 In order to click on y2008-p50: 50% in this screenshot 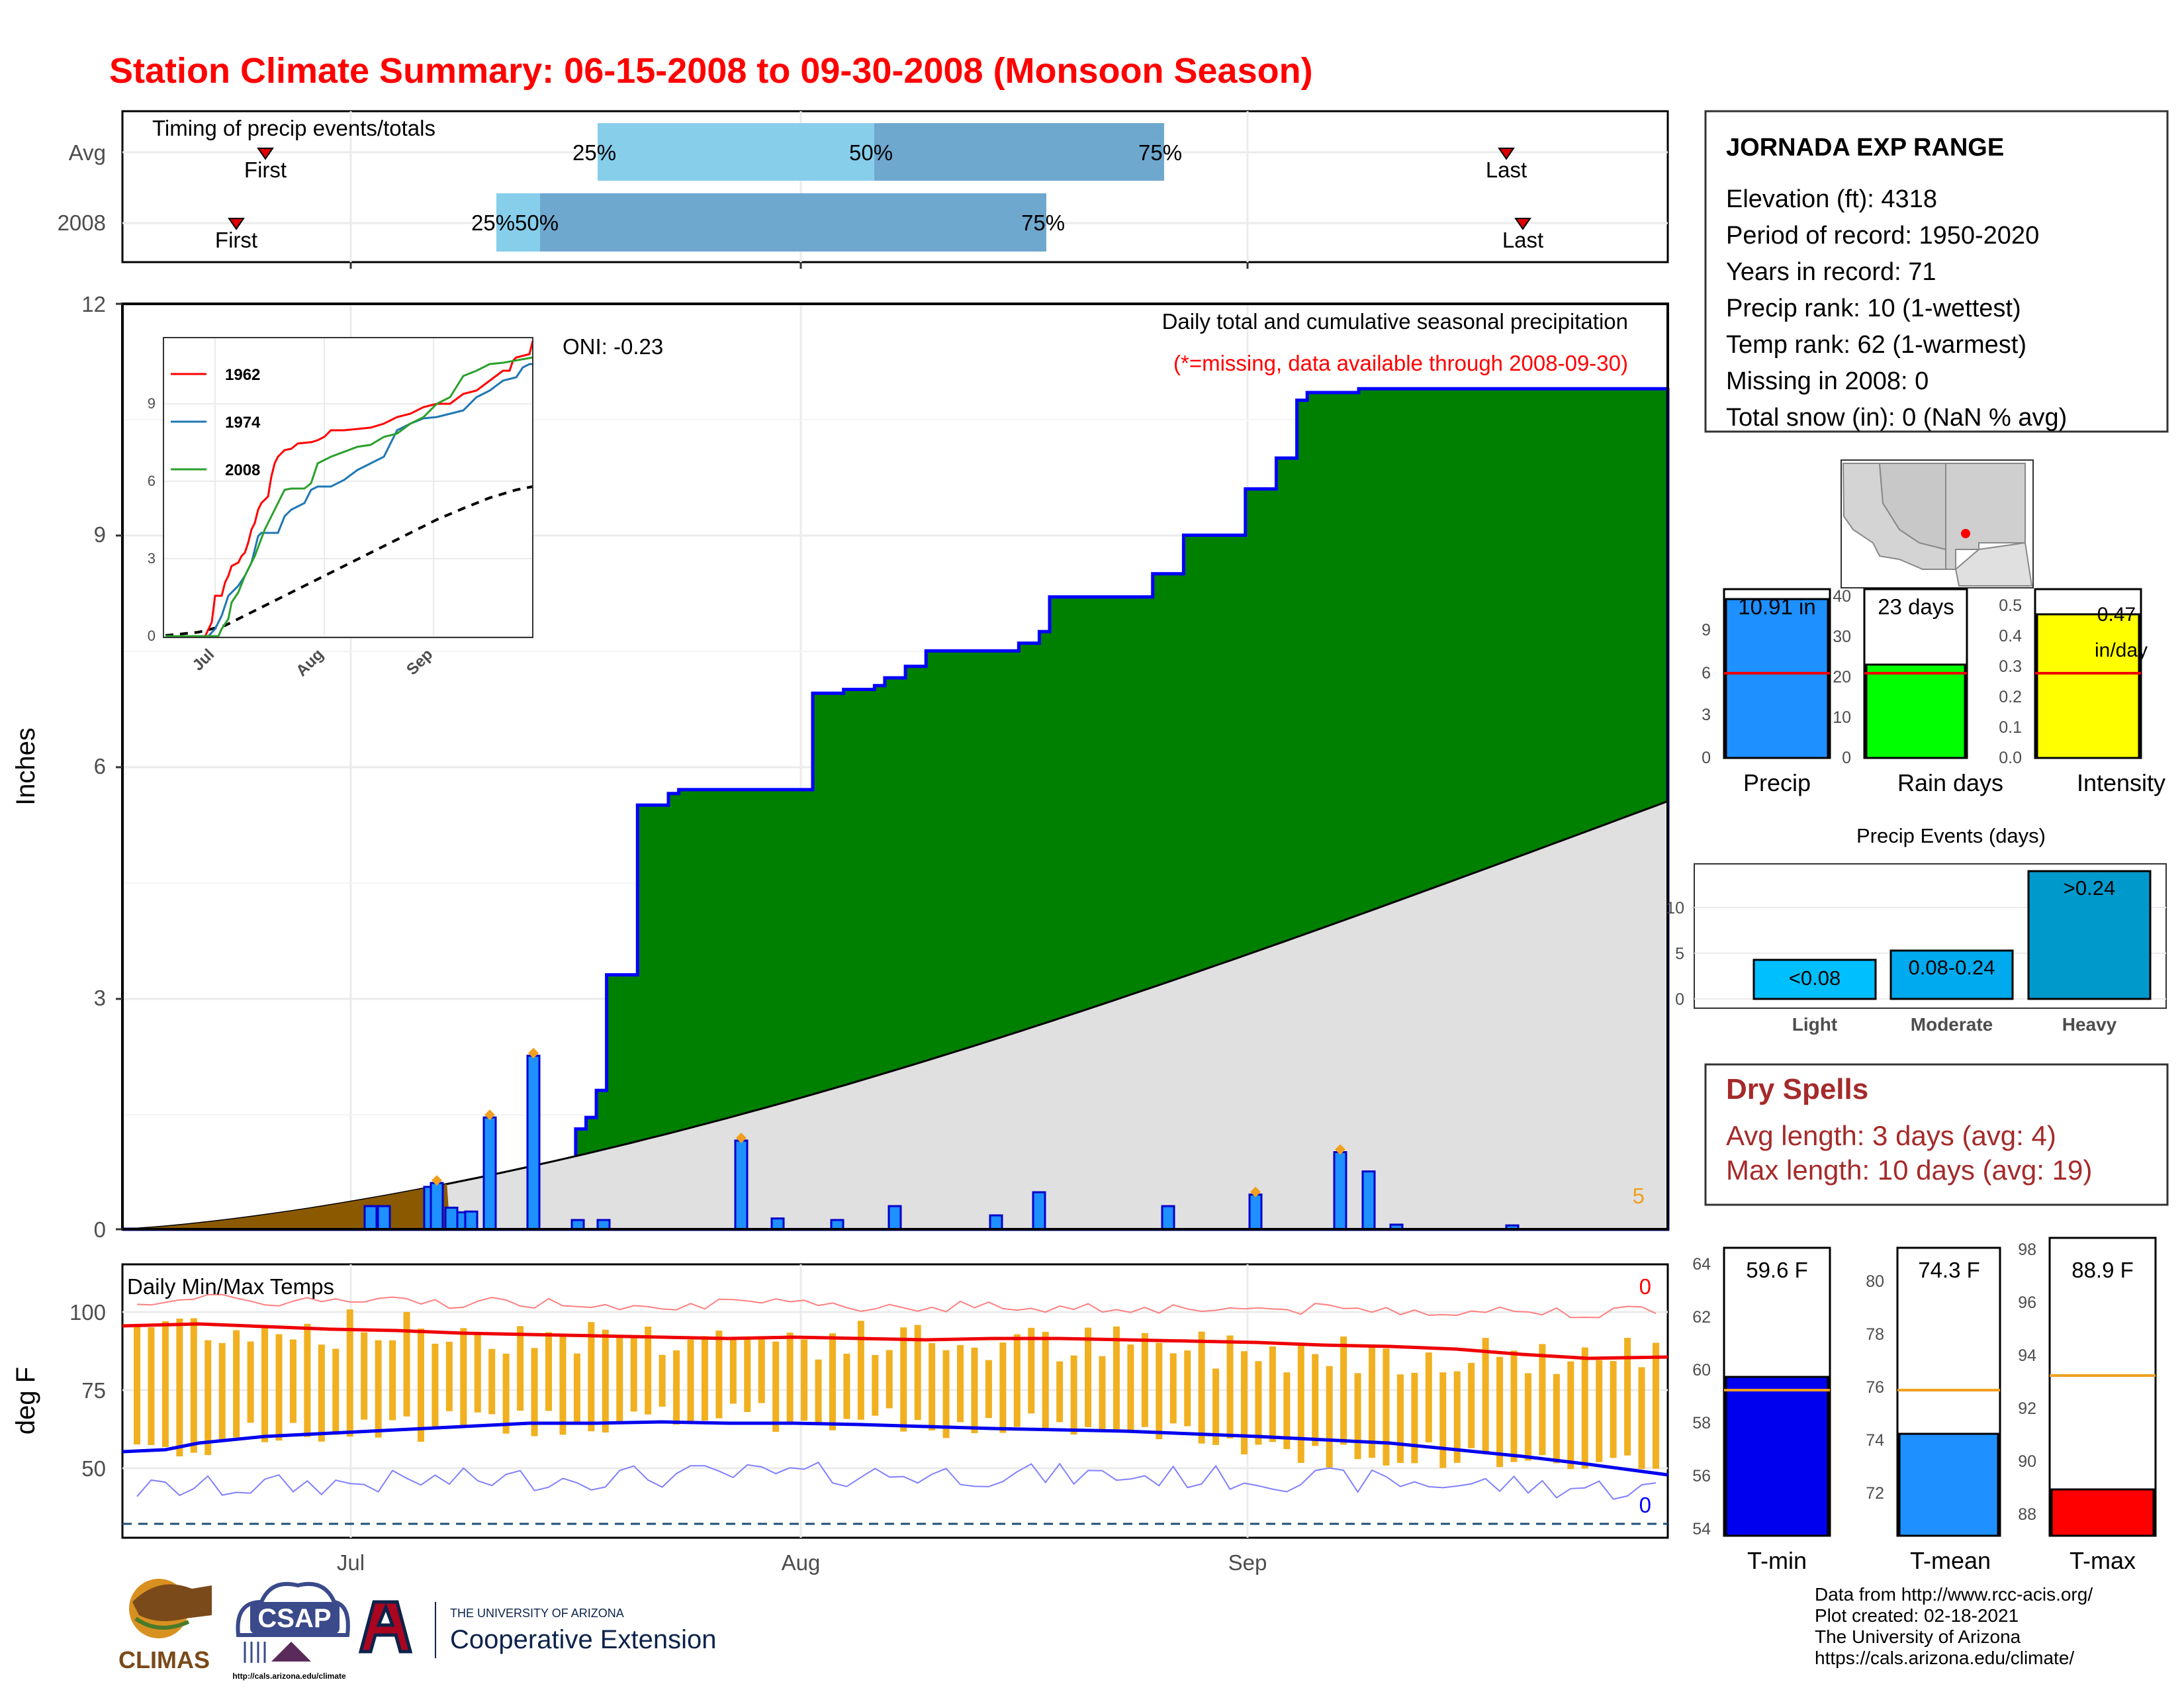, I will do `click(537, 223)`.